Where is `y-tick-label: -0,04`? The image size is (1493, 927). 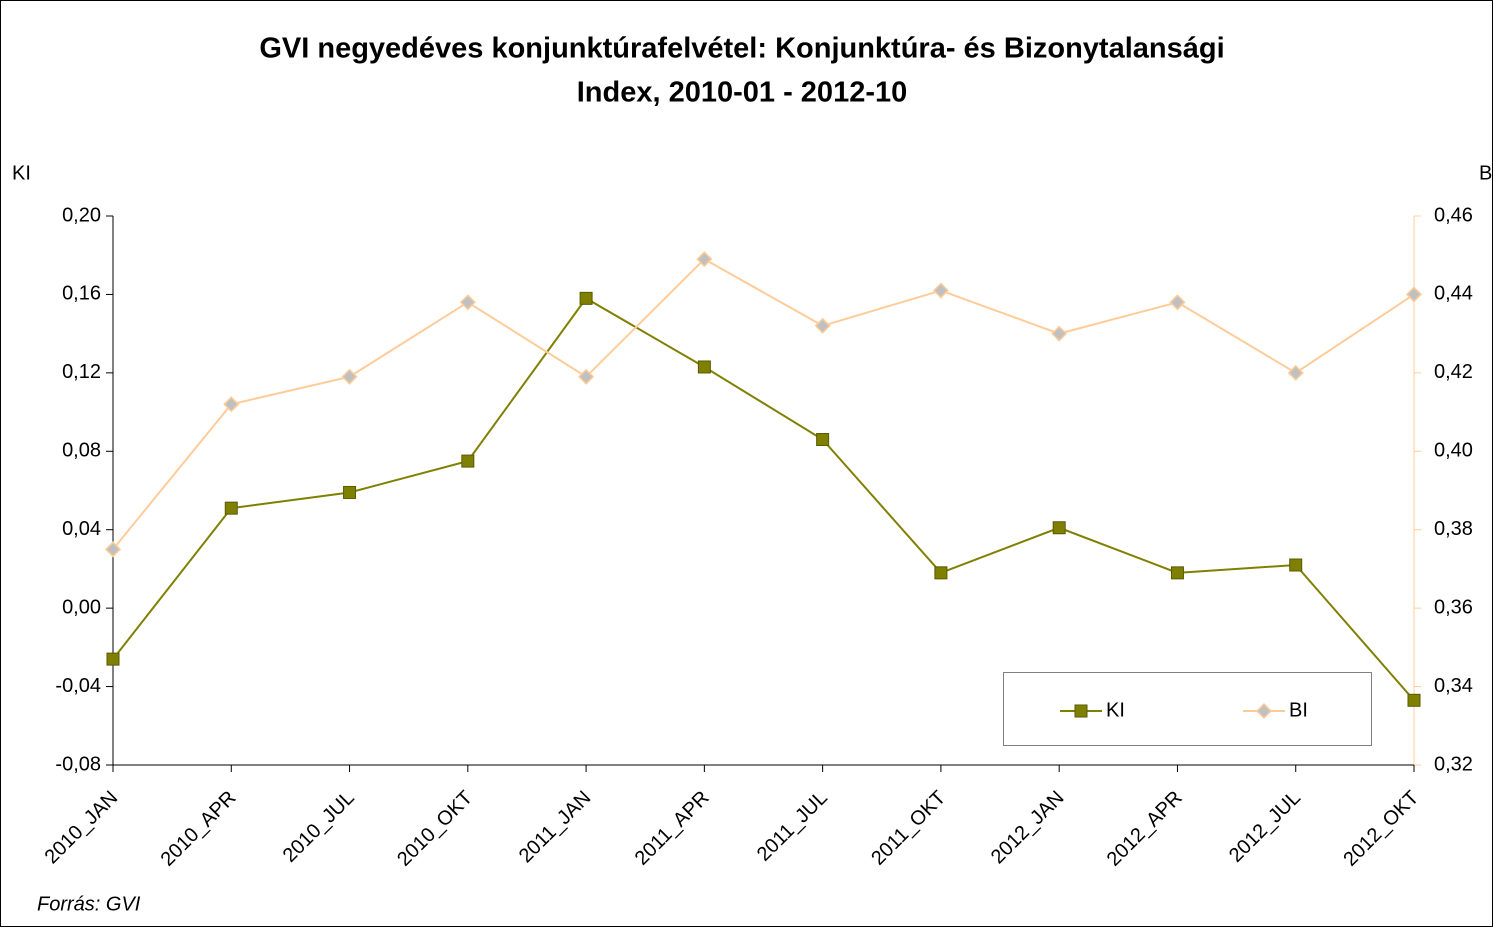 y-tick-label: -0,04 is located at coordinates (78, 686).